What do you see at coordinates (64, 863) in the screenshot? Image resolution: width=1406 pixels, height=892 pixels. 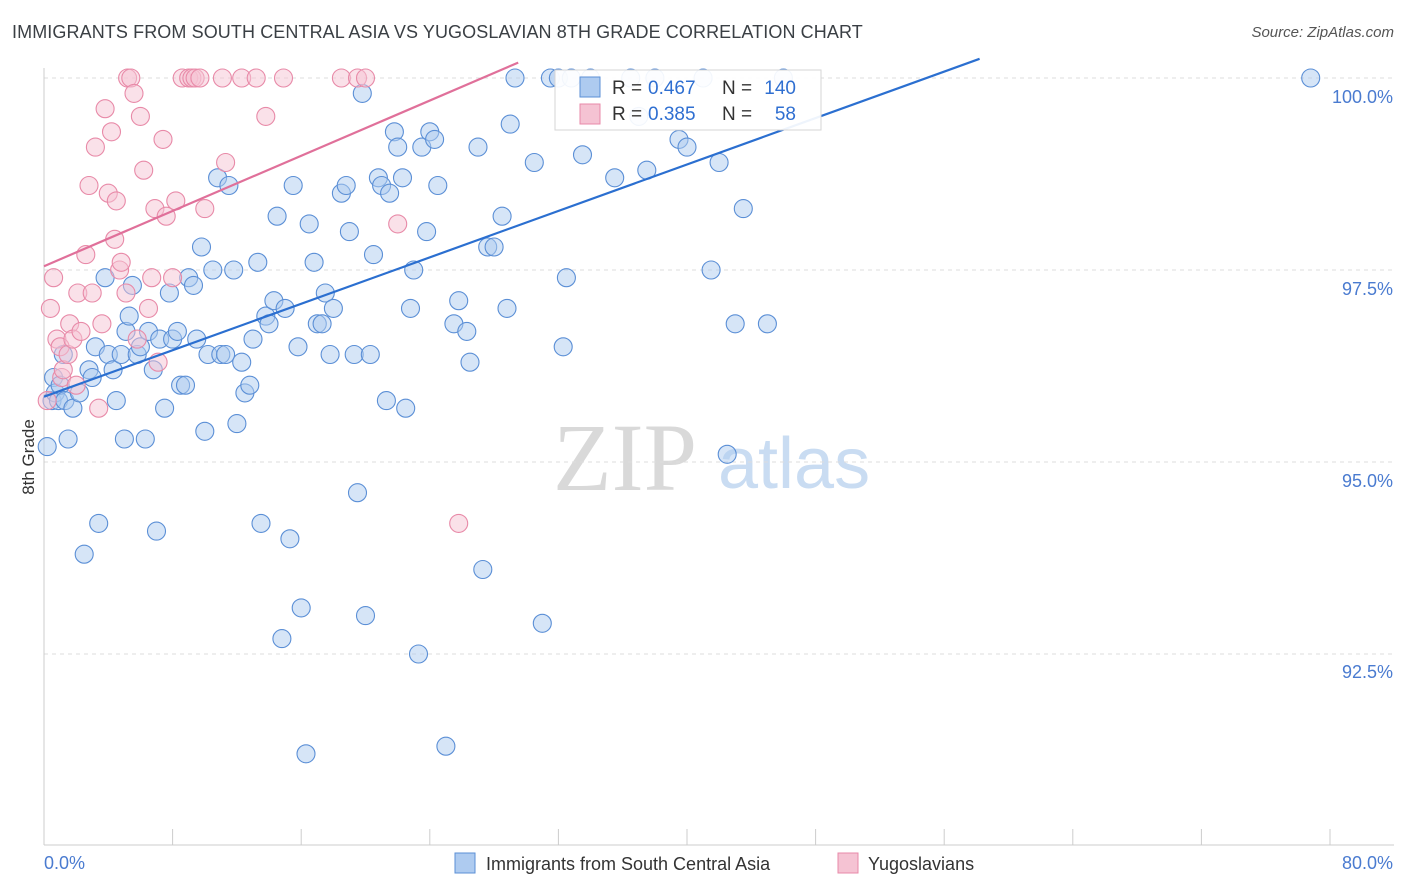 I see `x-tick-label-0: 0.0%` at bounding box center [64, 863].